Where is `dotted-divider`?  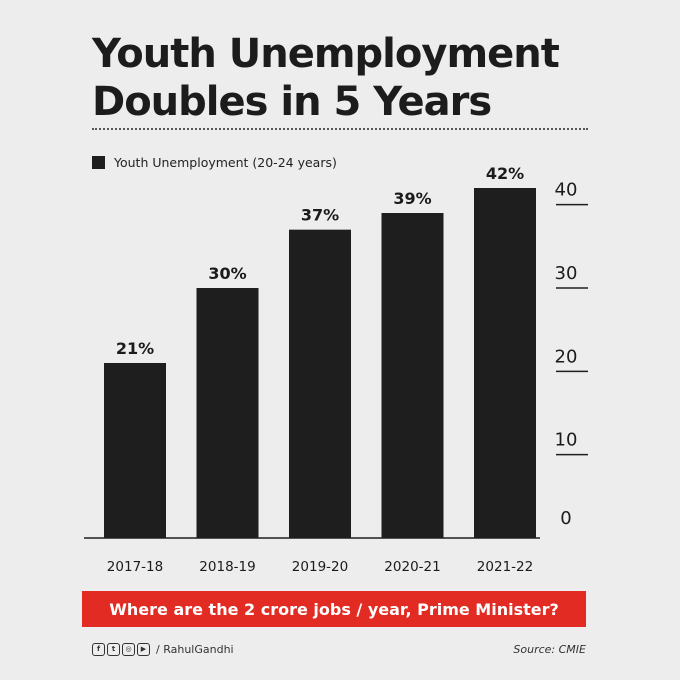 dotted-divider is located at coordinates (340, 129).